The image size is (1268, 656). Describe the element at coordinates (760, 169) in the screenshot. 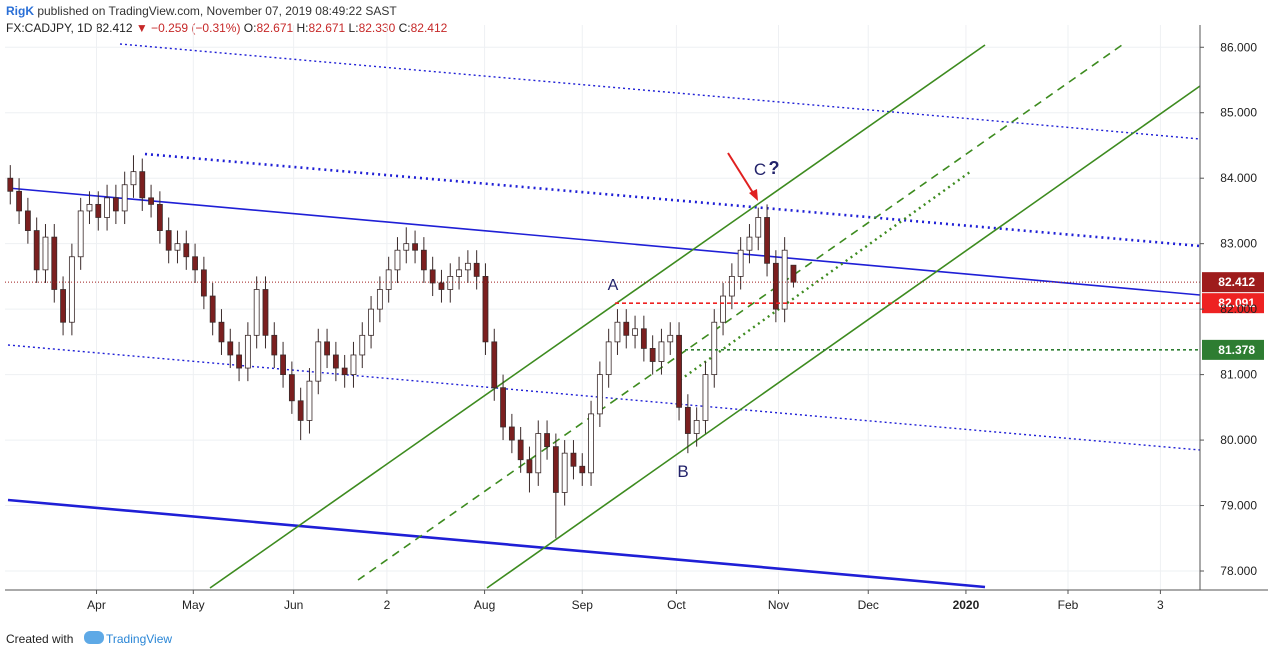

I see `annotation: C` at that location.